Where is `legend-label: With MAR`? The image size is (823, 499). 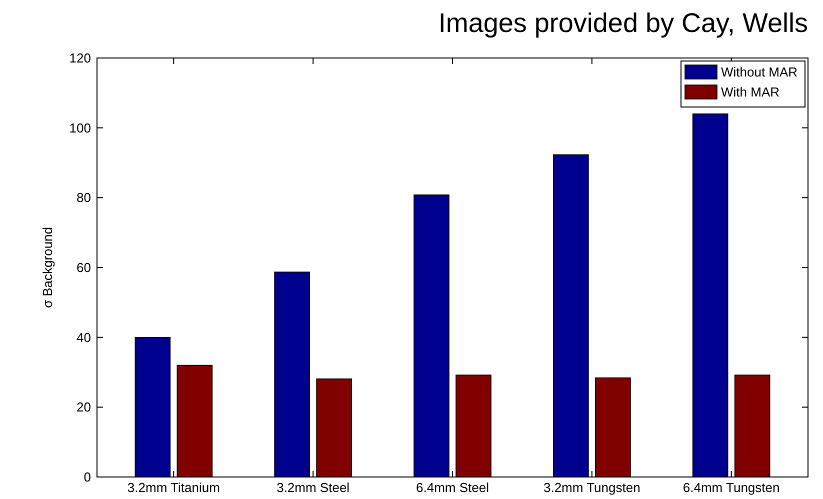 legend-label: With MAR is located at coordinates (750, 92).